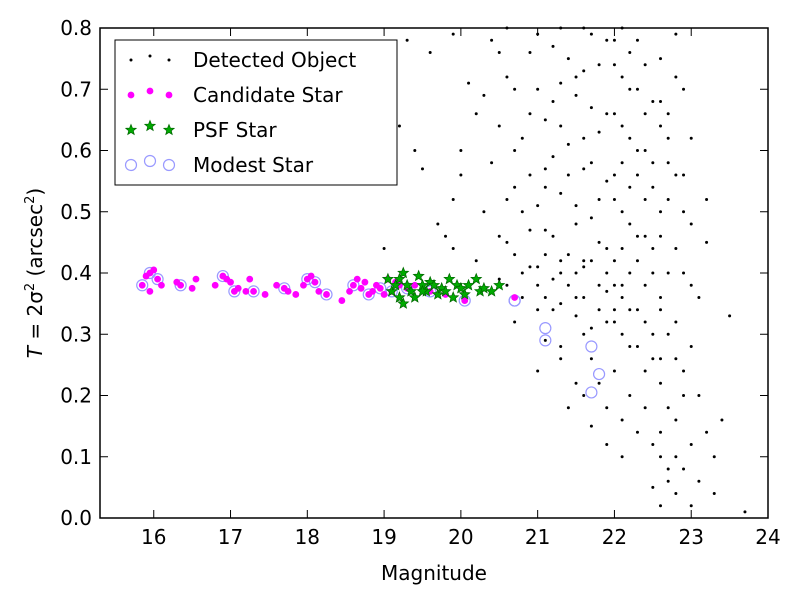 This screenshot has width=800, height=600. Describe the element at coordinates (460, 537) in the screenshot. I see `x-tick-label: 20` at that location.